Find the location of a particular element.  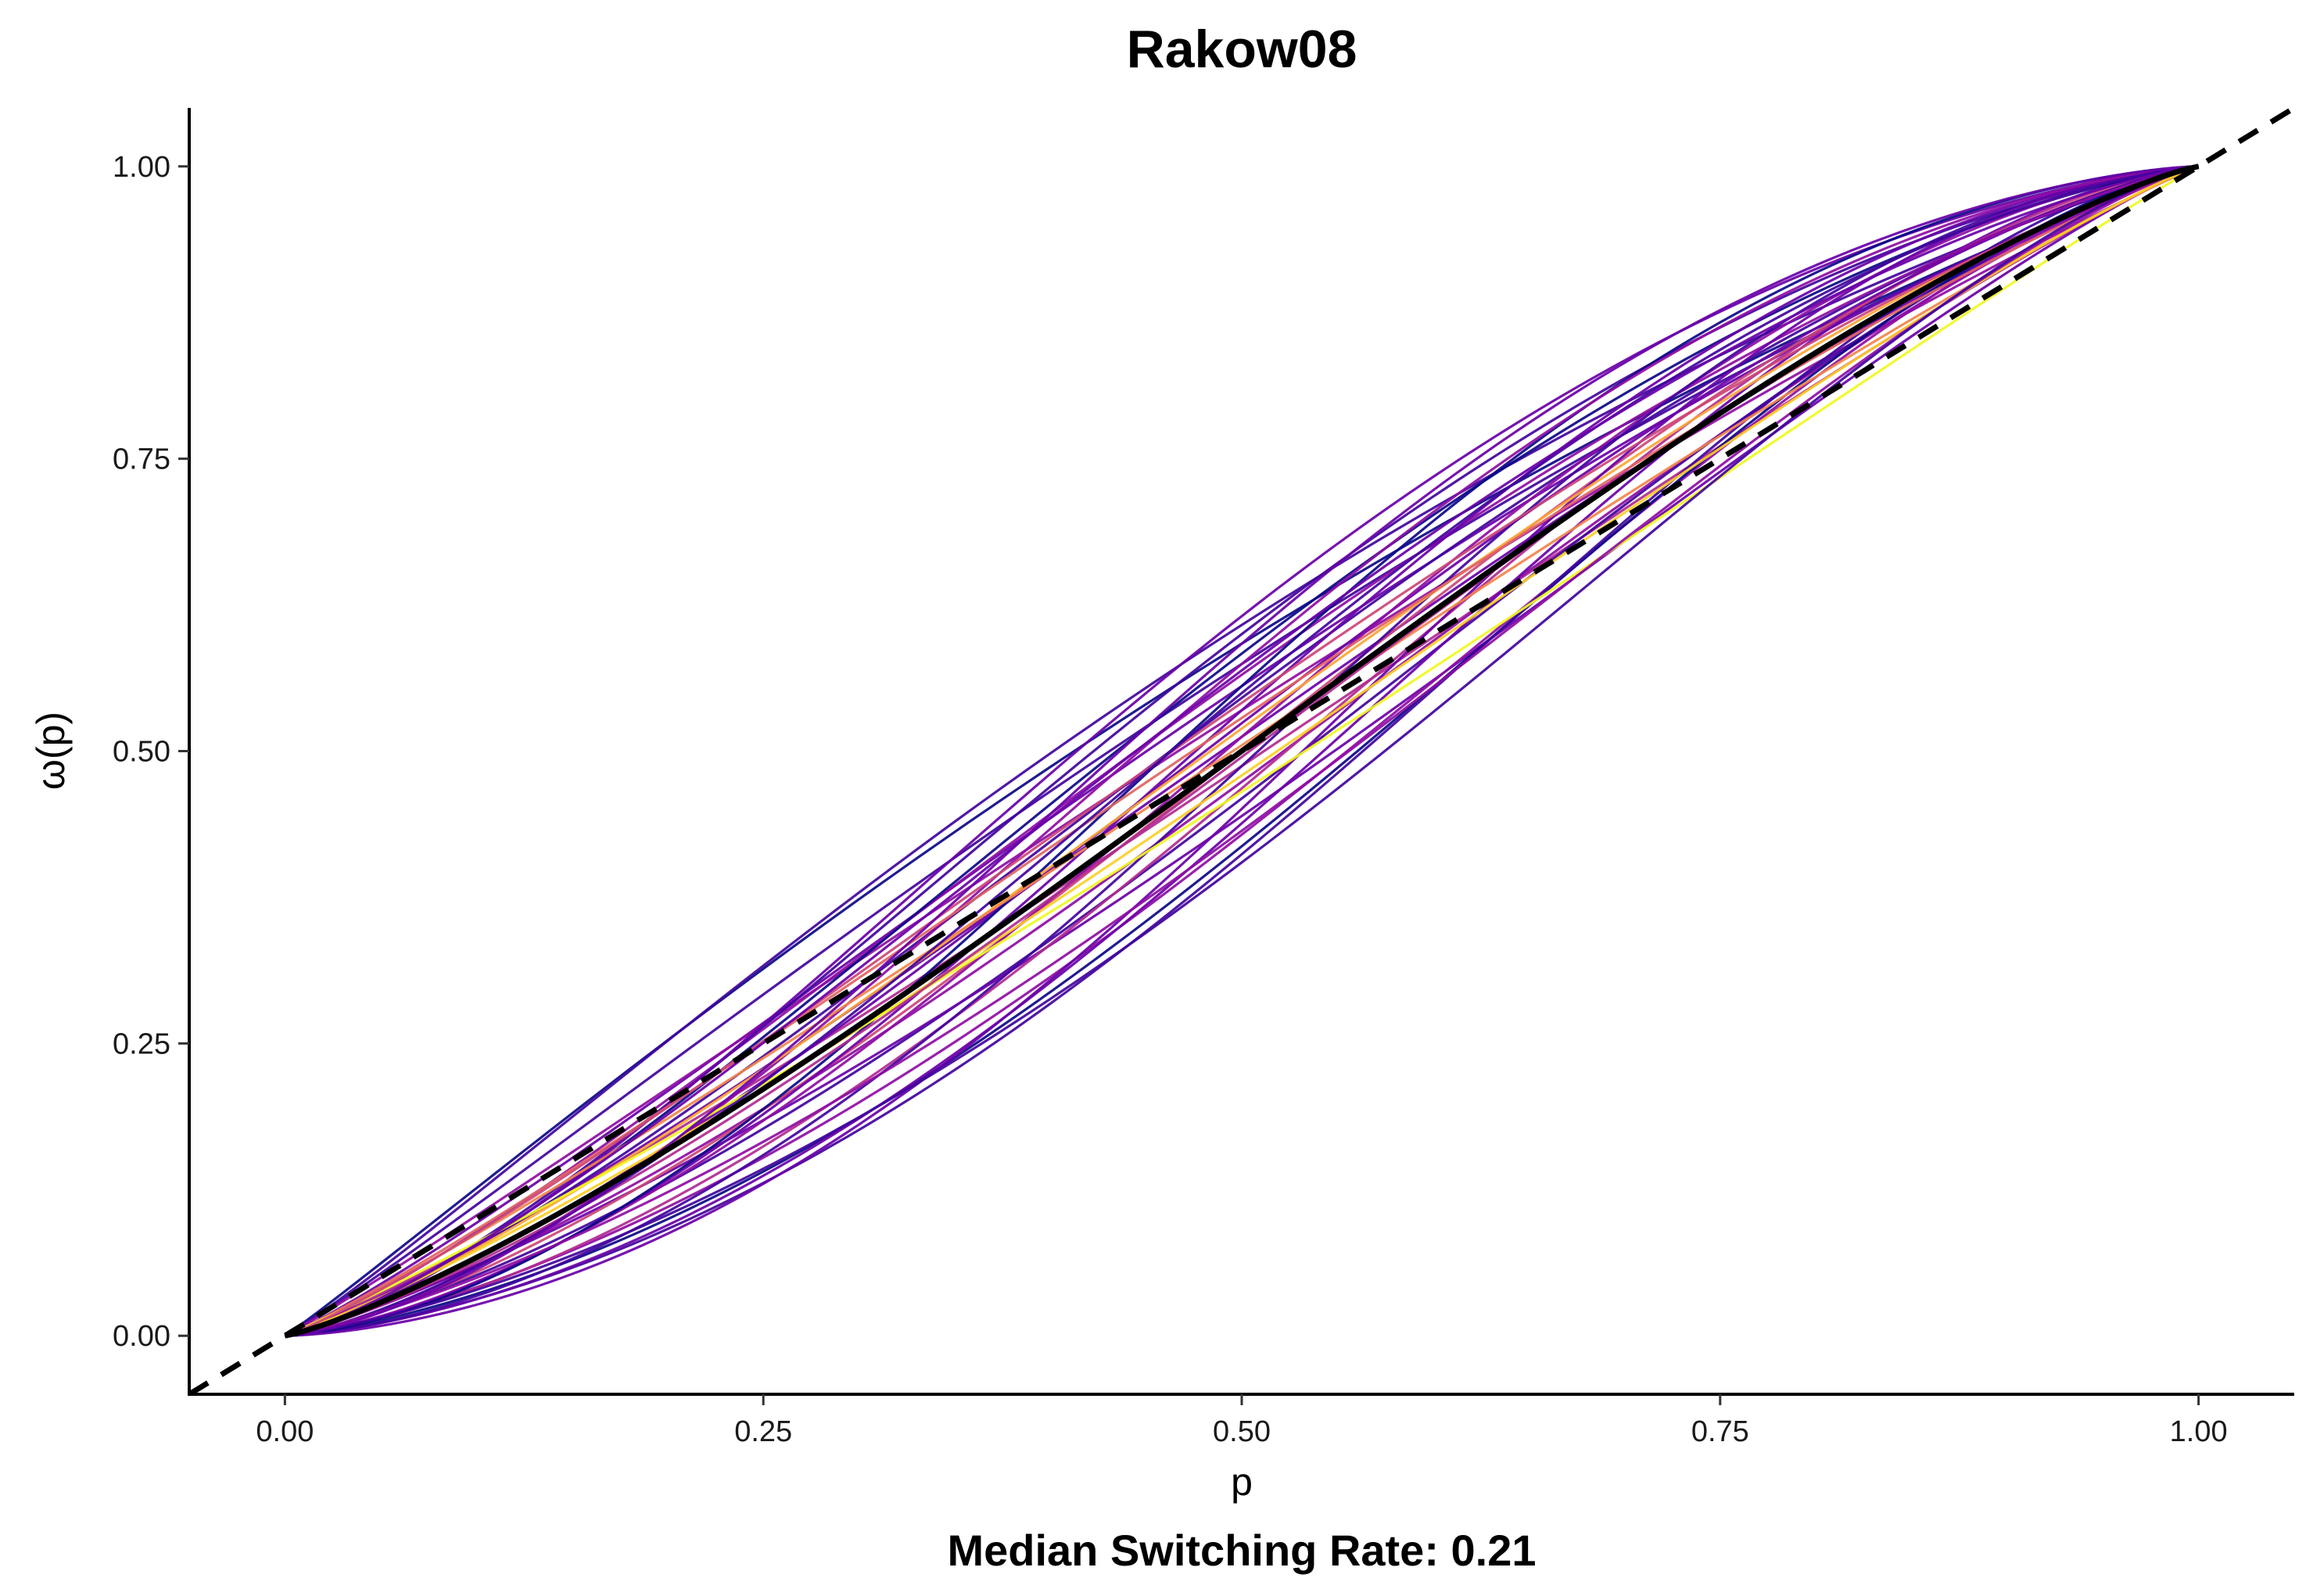

y-tick-label: 0.50 is located at coordinates (141, 752).